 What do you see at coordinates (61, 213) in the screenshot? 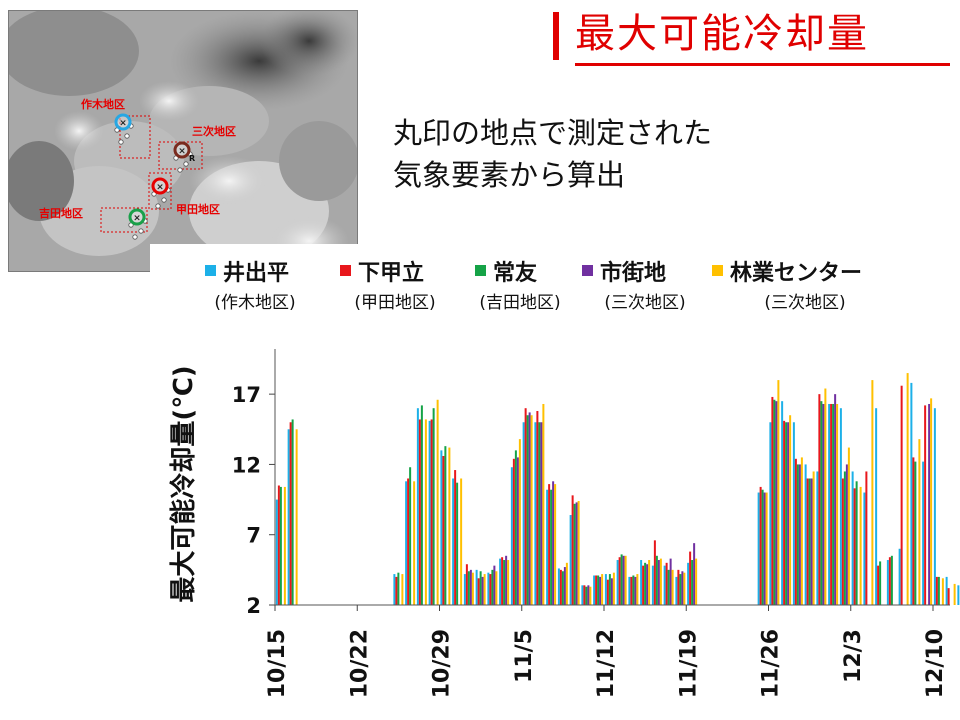
I see `map-label-yoshida: 吉田地区` at bounding box center [61, 213].